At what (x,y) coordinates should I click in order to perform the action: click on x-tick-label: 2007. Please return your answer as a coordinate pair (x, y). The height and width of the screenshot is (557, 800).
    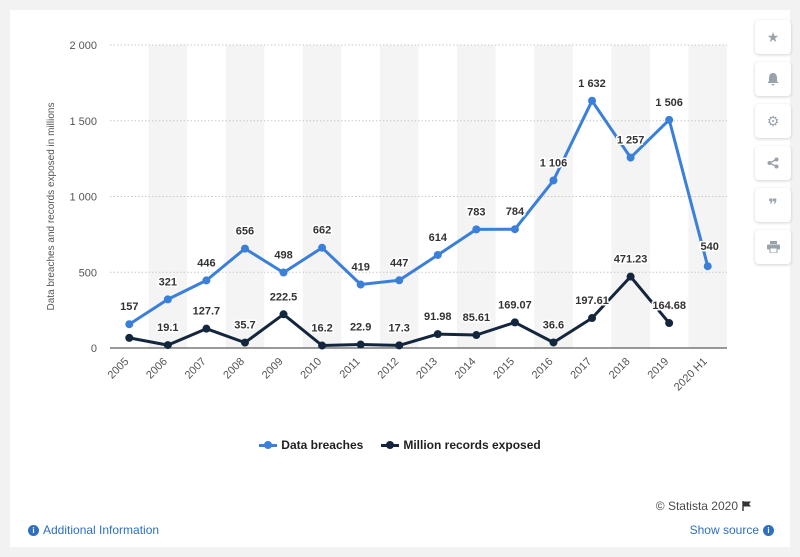
    Looking at the image, I should click on (196, 369).